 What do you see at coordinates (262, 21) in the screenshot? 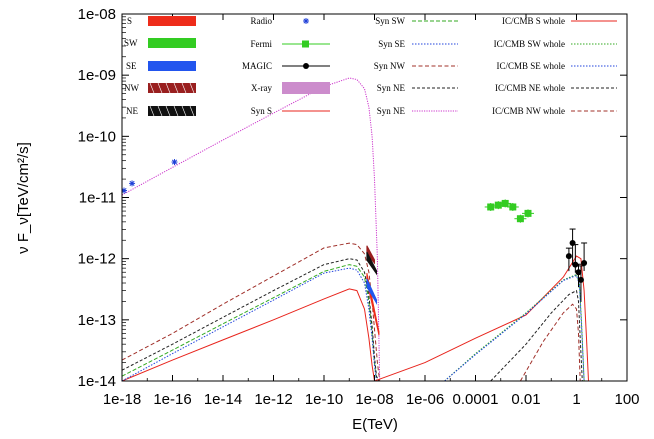
I see `legend-label: Radio` at bounding box center [262, 21].